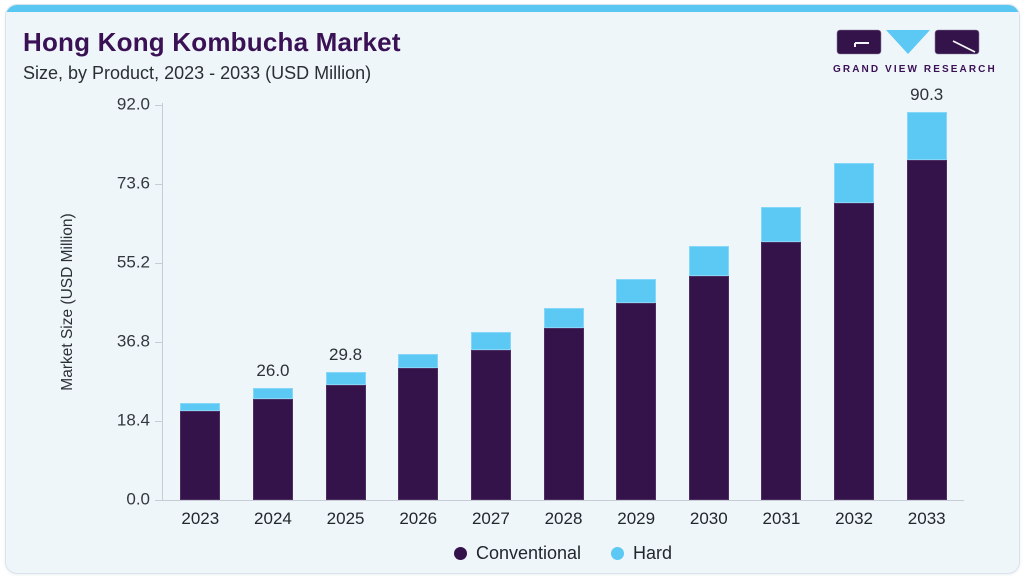 The width and height of the screenshot is (1025, 576). Describe the element at coordinates (708, 387) in the screenshot. I see `bar-segment-conventional-2030` at that location.